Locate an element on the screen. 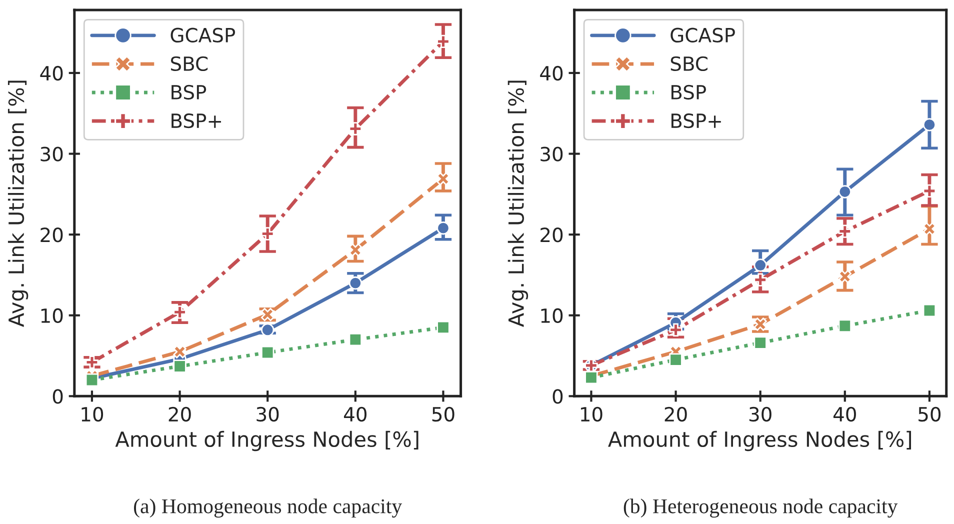 The image size is (954, 524). text: (a) Homogeneous node capacity is located at coordinates (268, 508).